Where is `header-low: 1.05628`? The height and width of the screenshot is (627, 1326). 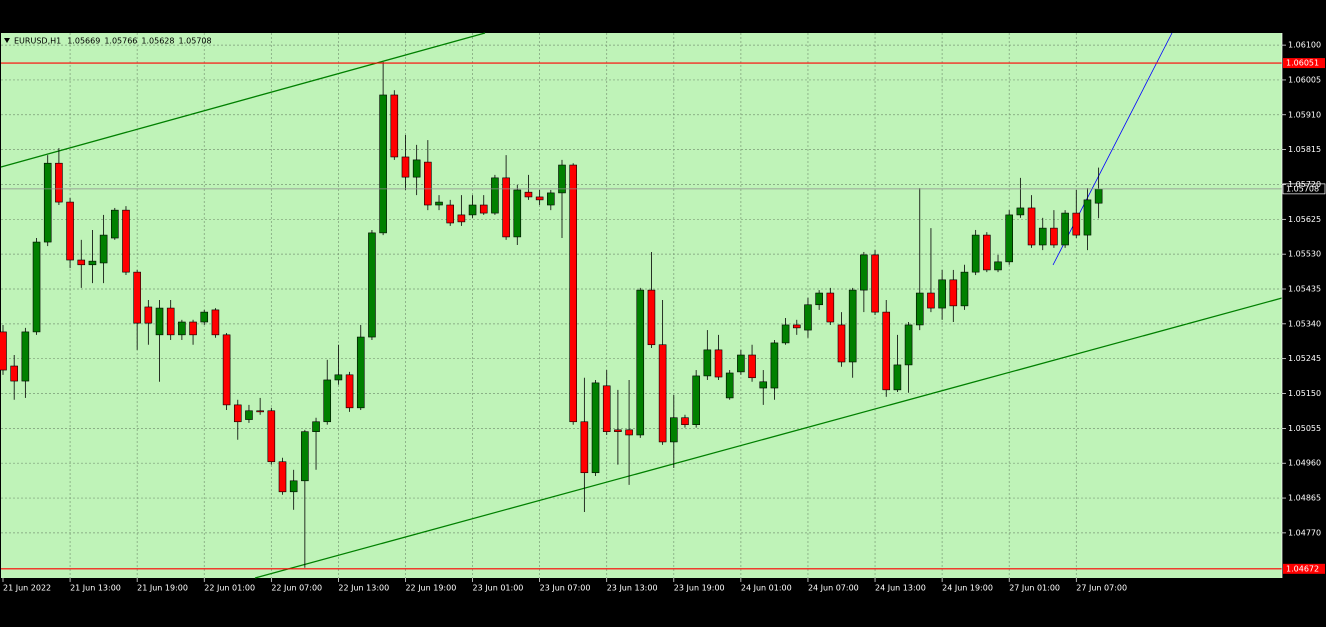
header-low: 1.05628 is located at coordinates (157, 41).